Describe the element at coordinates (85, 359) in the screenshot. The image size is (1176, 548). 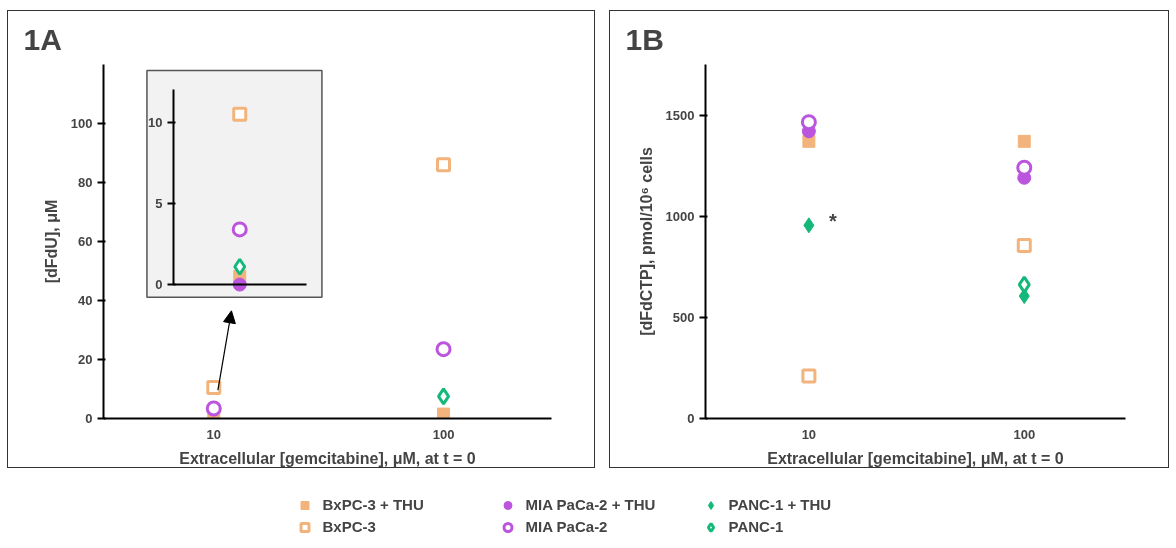
I see `y-tick-label: 20` at that location.